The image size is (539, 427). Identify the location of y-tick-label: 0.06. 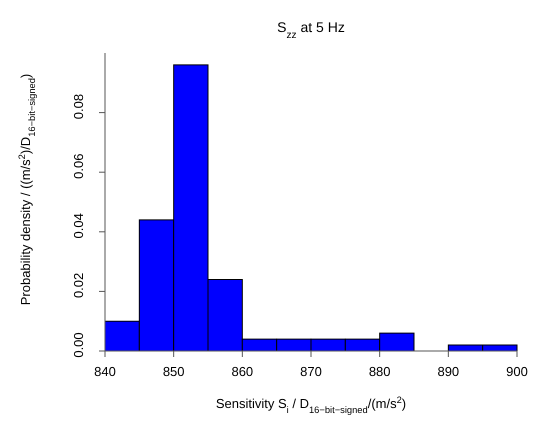
(78, 166).